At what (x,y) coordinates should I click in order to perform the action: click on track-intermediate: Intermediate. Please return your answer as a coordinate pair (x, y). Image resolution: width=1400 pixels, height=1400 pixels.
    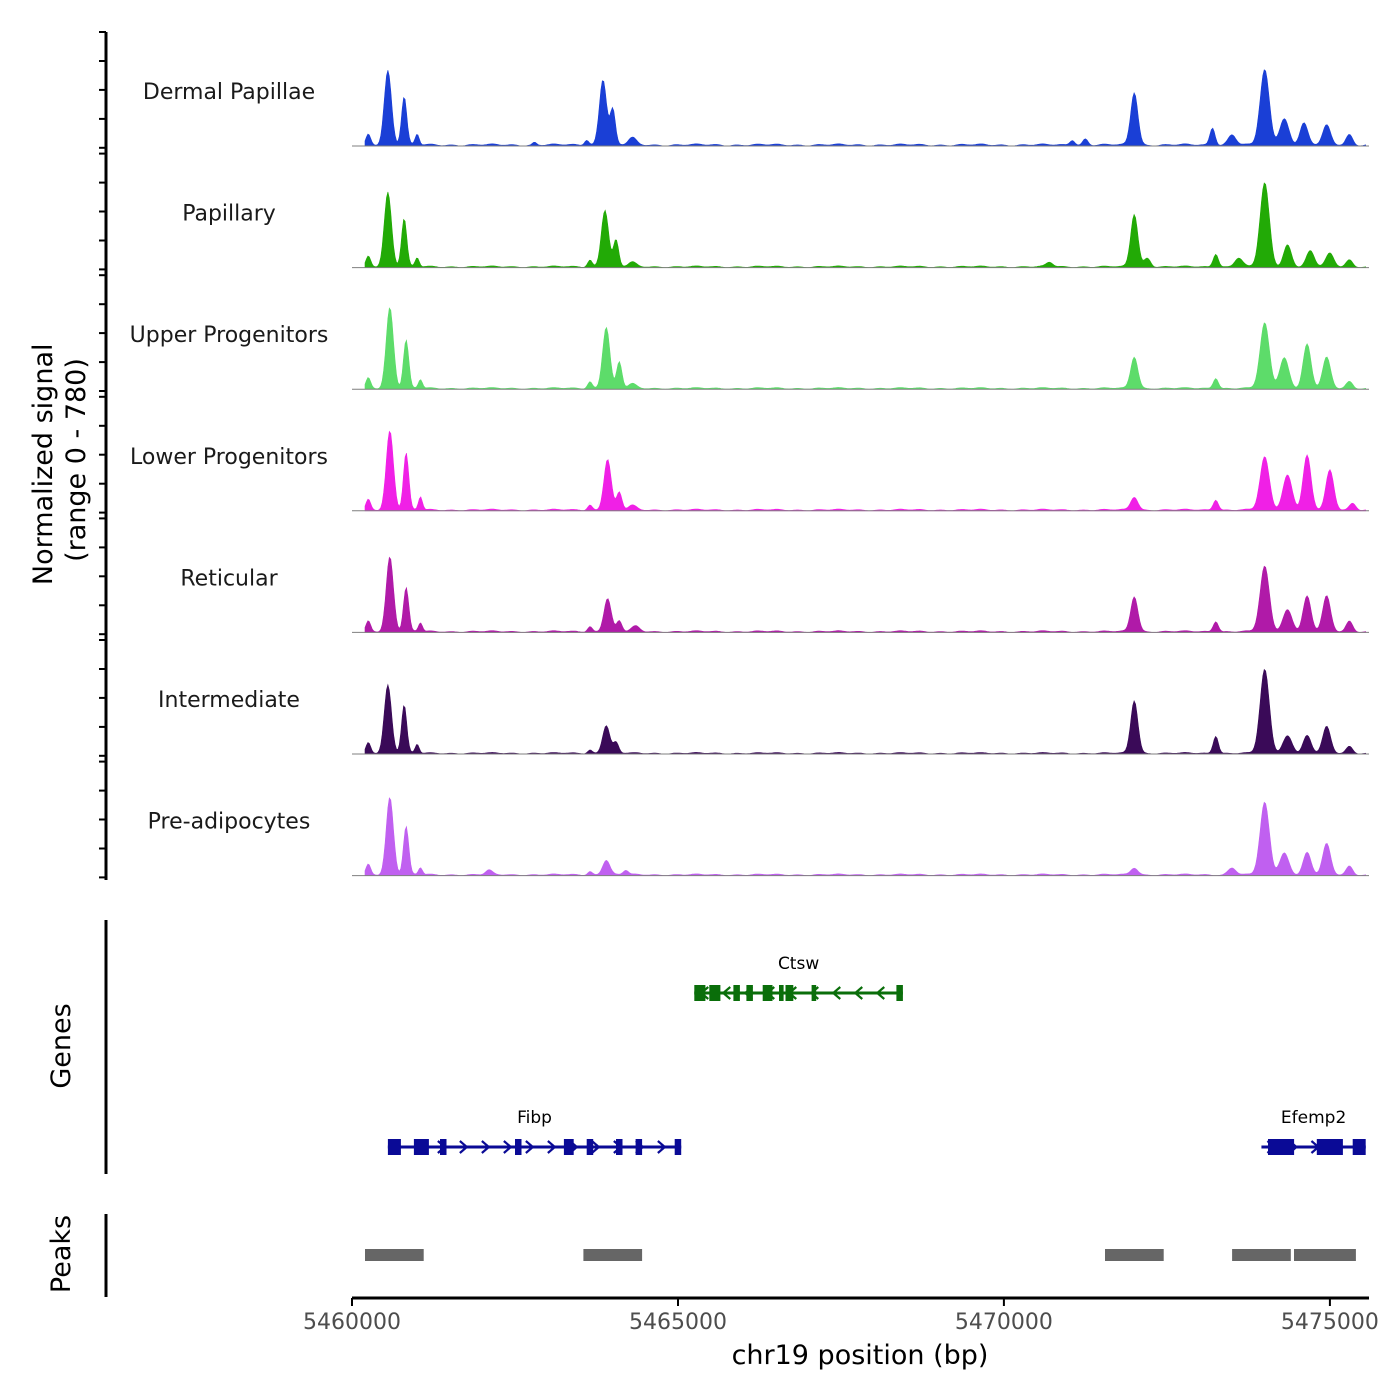
    Looking at the image, I should click on (763, 711).